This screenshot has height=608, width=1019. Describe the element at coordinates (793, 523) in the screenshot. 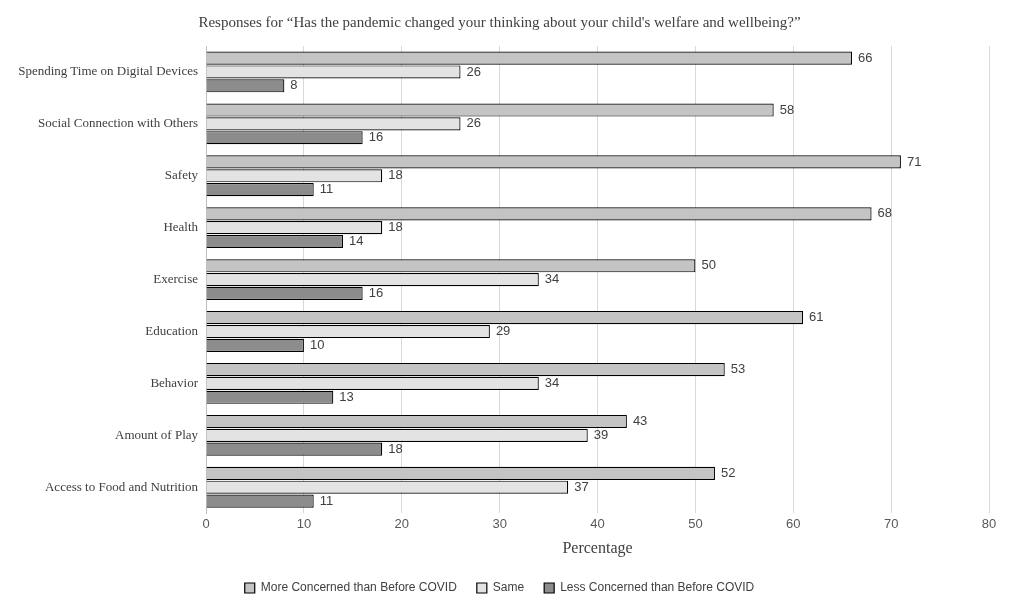

I see `x-tick-label: 60` at that location.